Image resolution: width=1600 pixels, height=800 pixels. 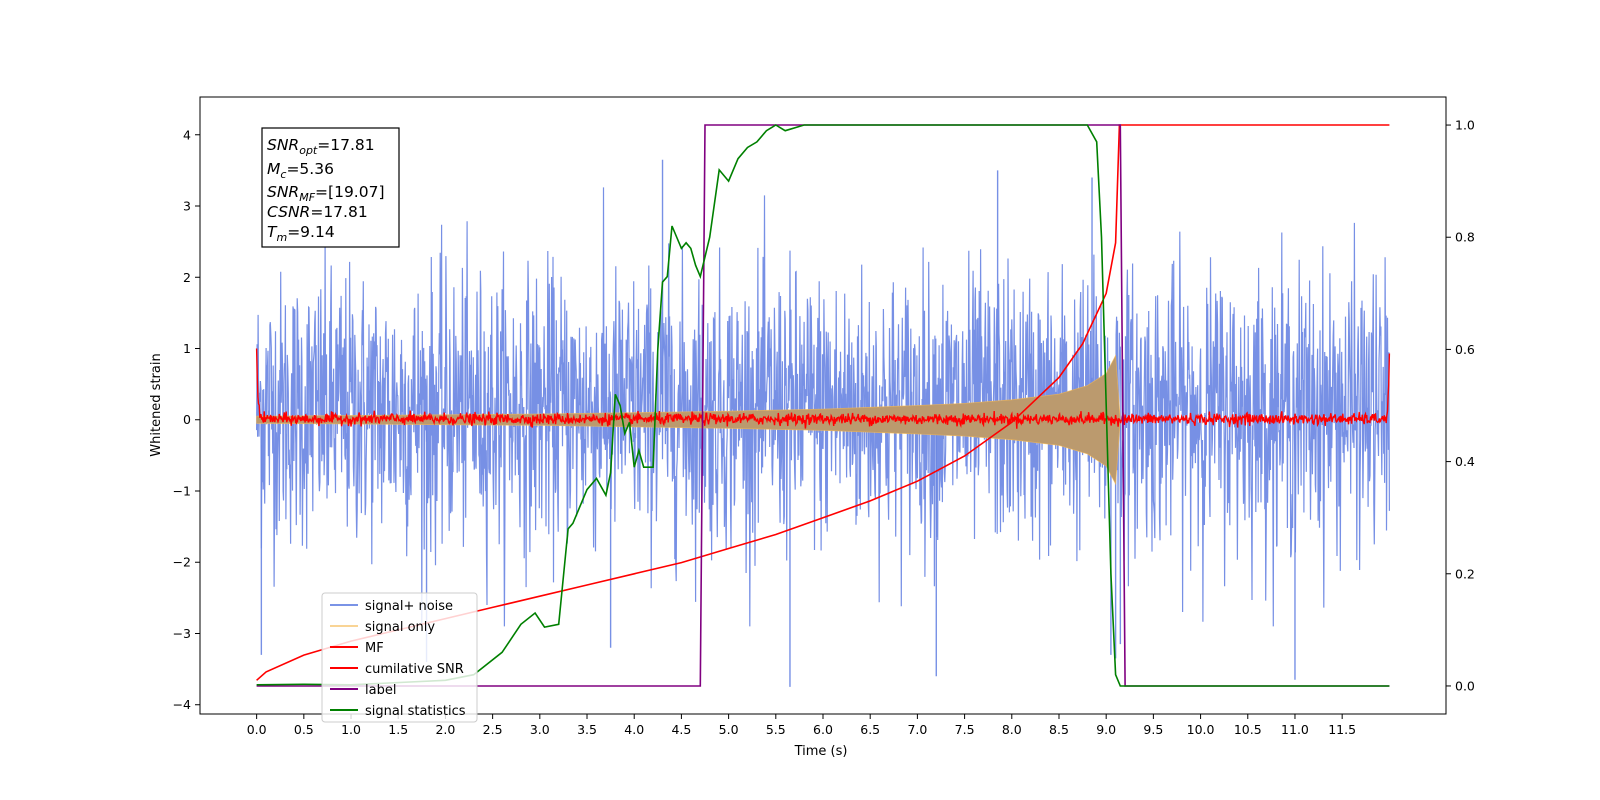 What do you see at coordinates (182, 562) in the screenshot?
I see `y-left-tick-label: −2` at bounding box center [182, 562].